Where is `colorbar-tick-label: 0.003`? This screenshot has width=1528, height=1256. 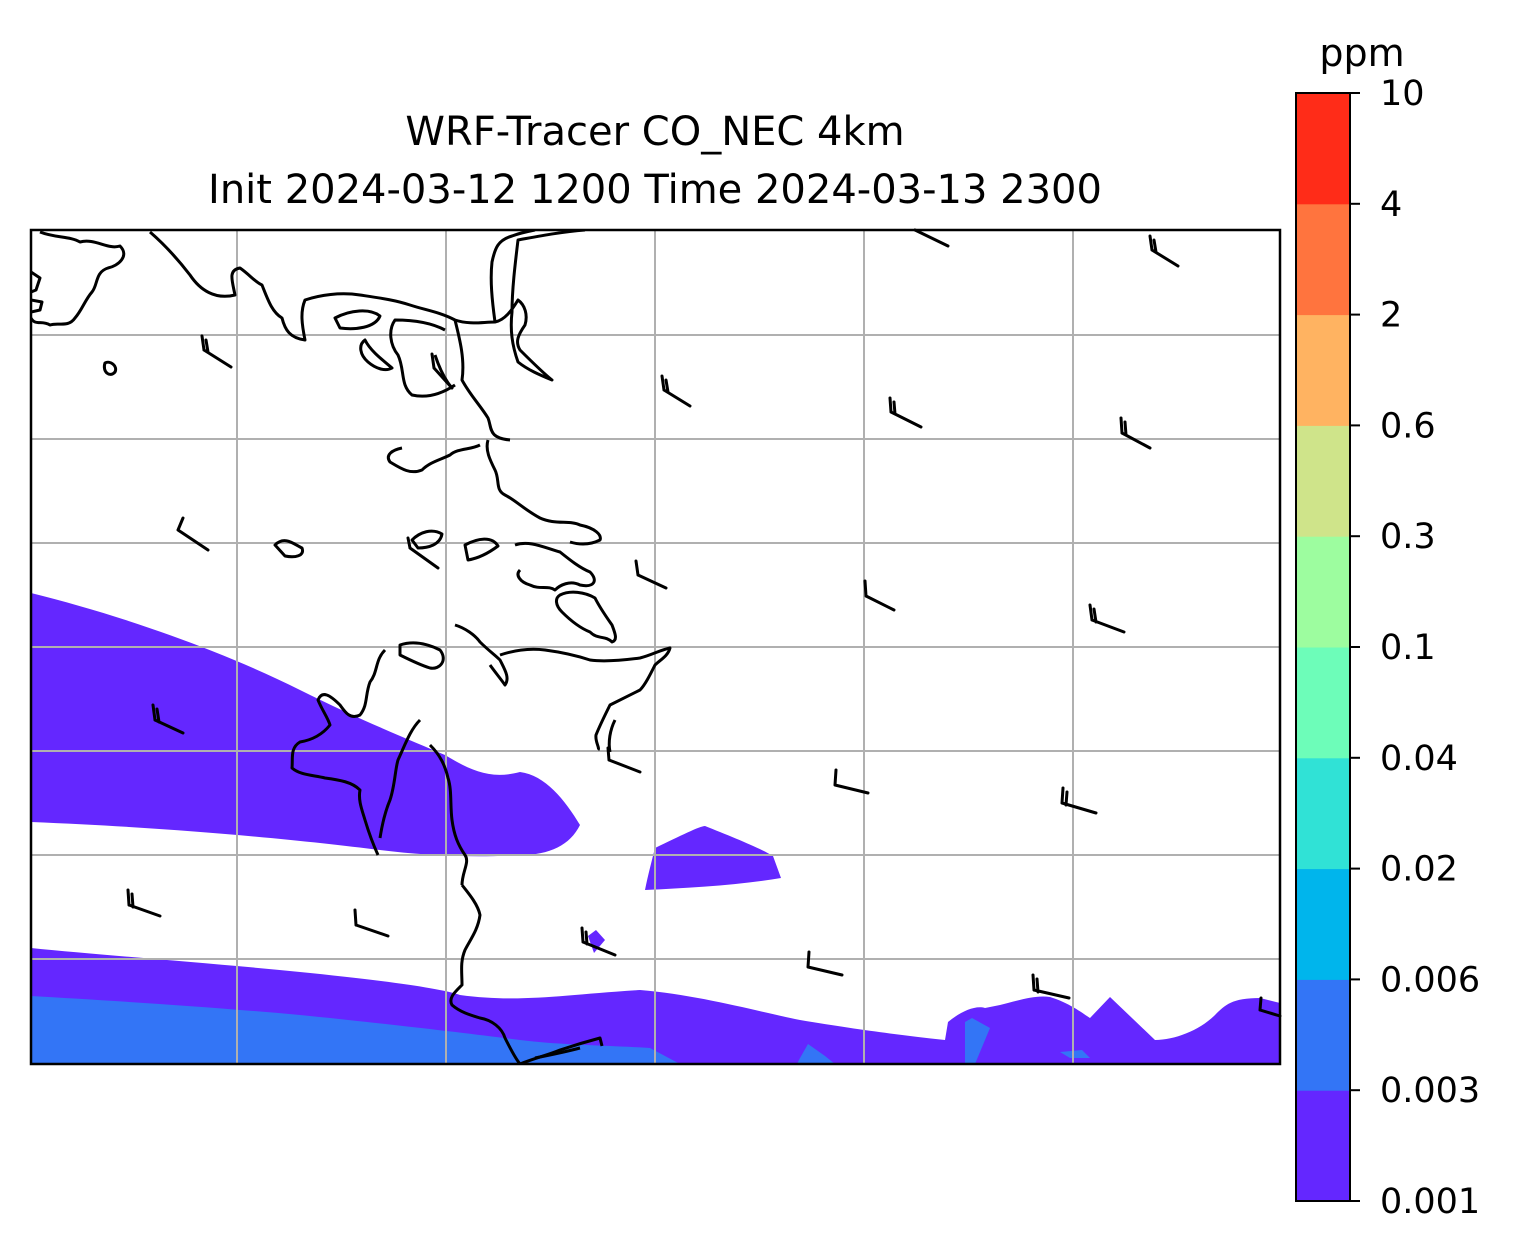
colorbar-tick-label: 0.003 is located at coordinates (1430, 1091).